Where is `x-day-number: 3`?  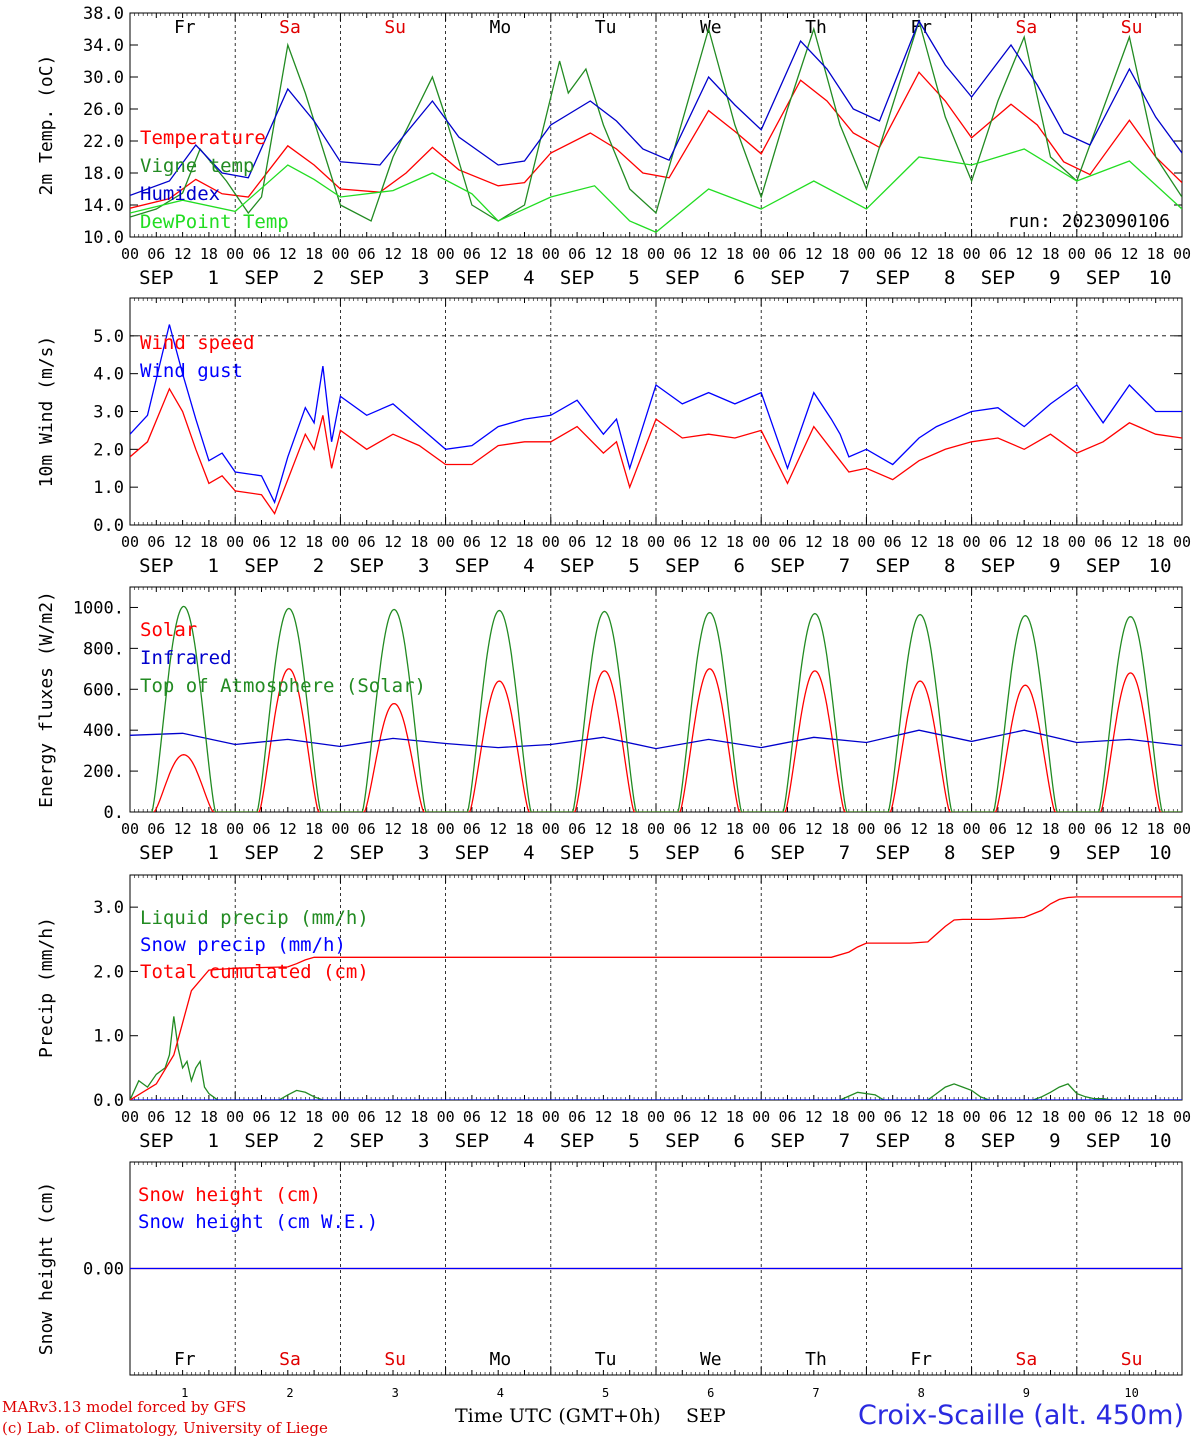 x-day-number: 3 is located at coordinates (423, 566).